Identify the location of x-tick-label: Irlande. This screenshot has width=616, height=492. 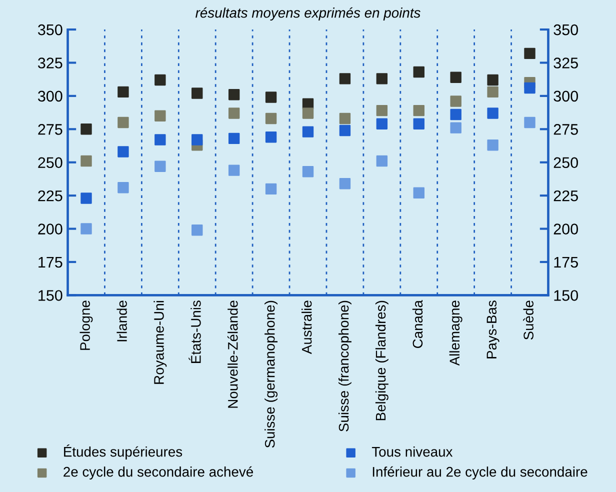
(121, 321).